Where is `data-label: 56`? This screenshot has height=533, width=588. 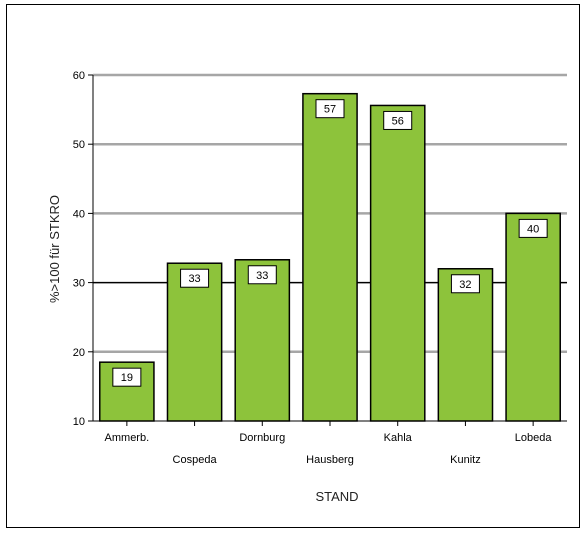 data-label: 56 is located at coordinates (398, 121).